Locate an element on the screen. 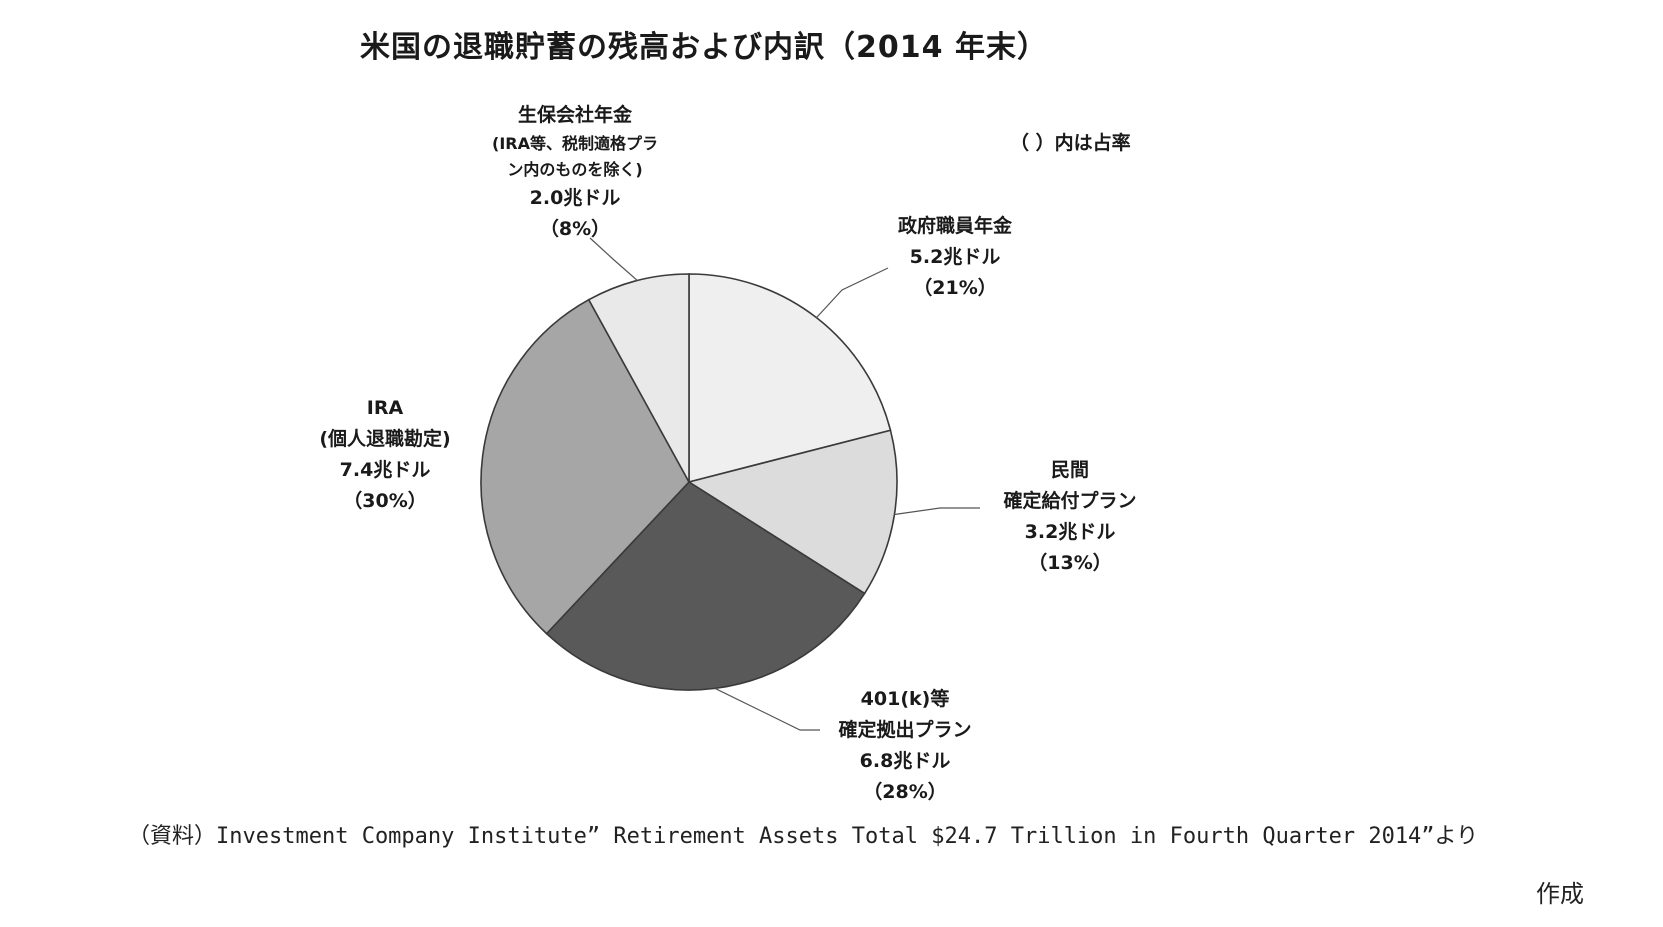 The width and height of the screenshot is (1663, 927). label-dc-value: 6.8兆ドル is located at coordinates (905, 761).